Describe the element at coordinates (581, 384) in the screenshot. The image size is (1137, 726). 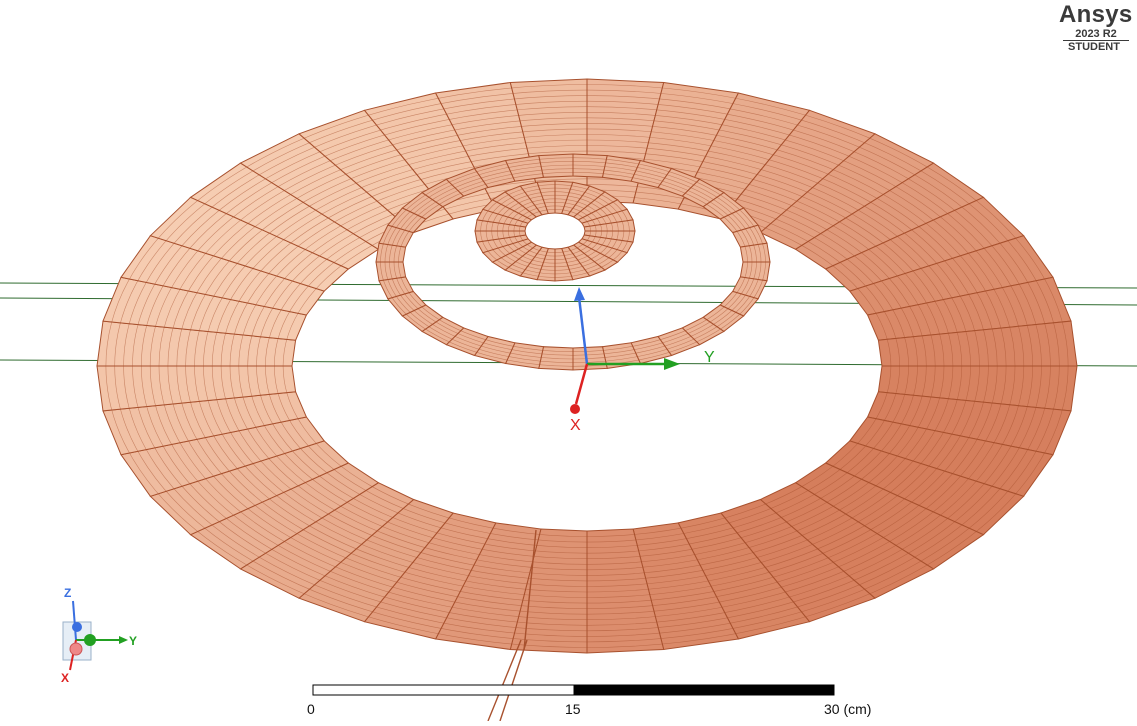
I see `main-x-axis-icon` at that location.